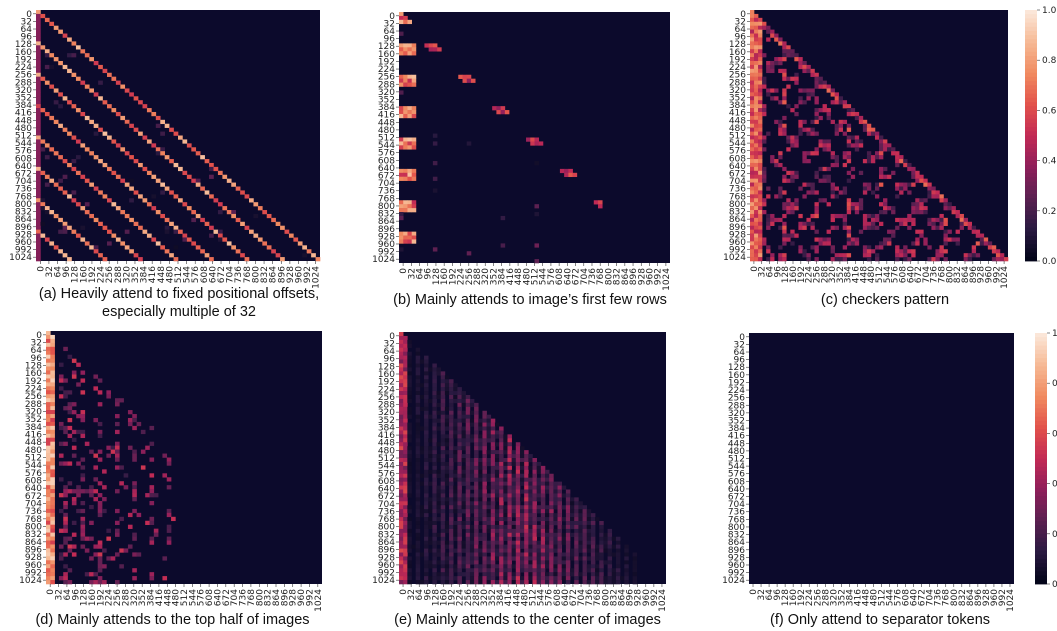  Describe the element at coordinates (958, 274) in the screenshot. I see `x-tick-label: 832` at that location.